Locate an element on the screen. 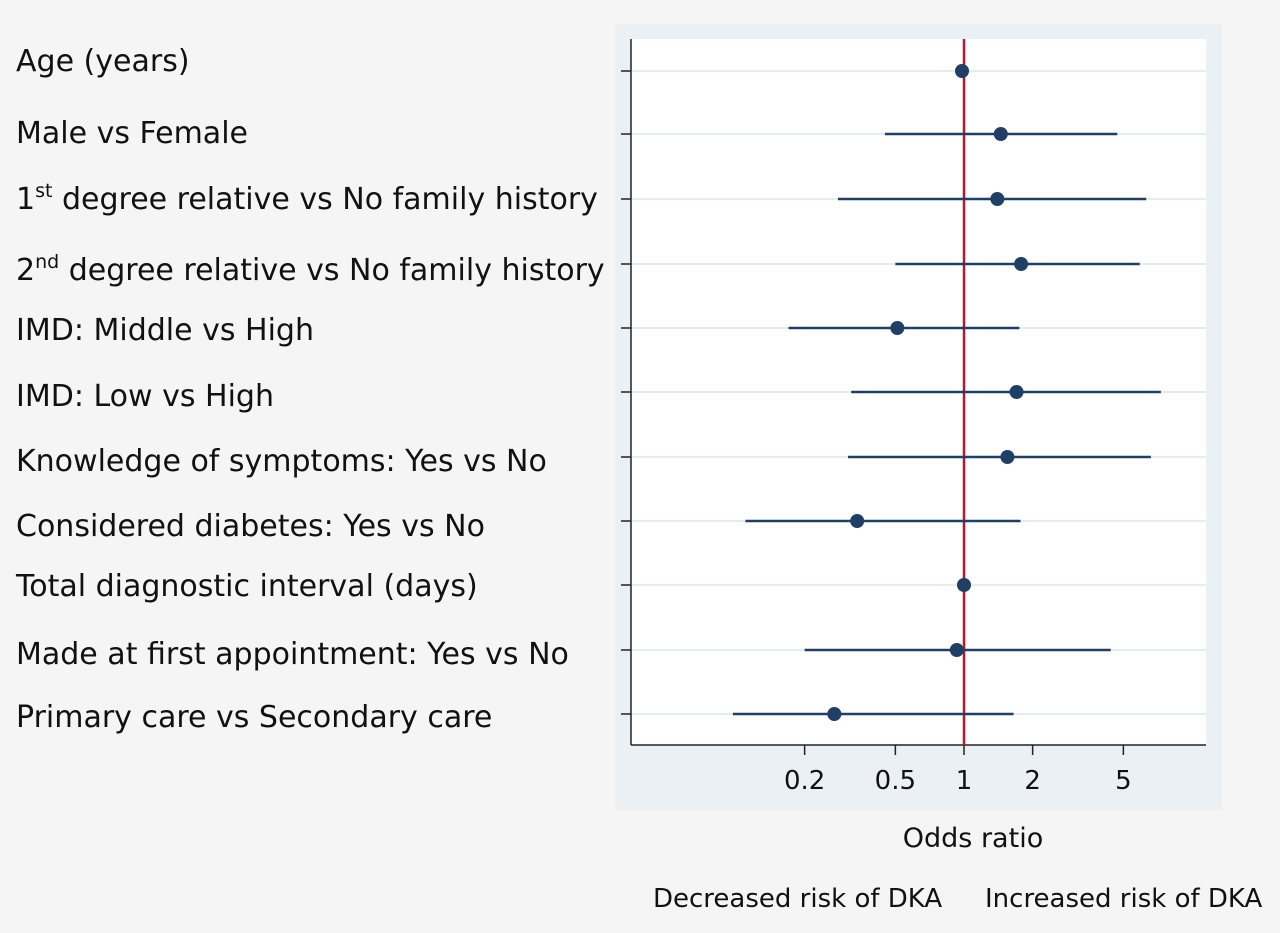 This screenshot has height=933, width=1280. x-tick-label: 0.5 is located at coordinates (895, 781).